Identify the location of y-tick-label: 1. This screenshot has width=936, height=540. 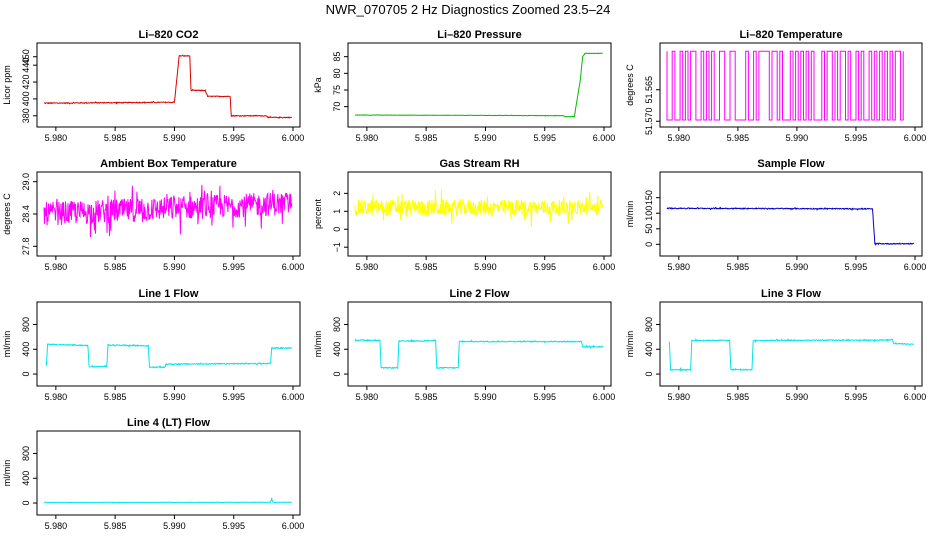
(337, 211).